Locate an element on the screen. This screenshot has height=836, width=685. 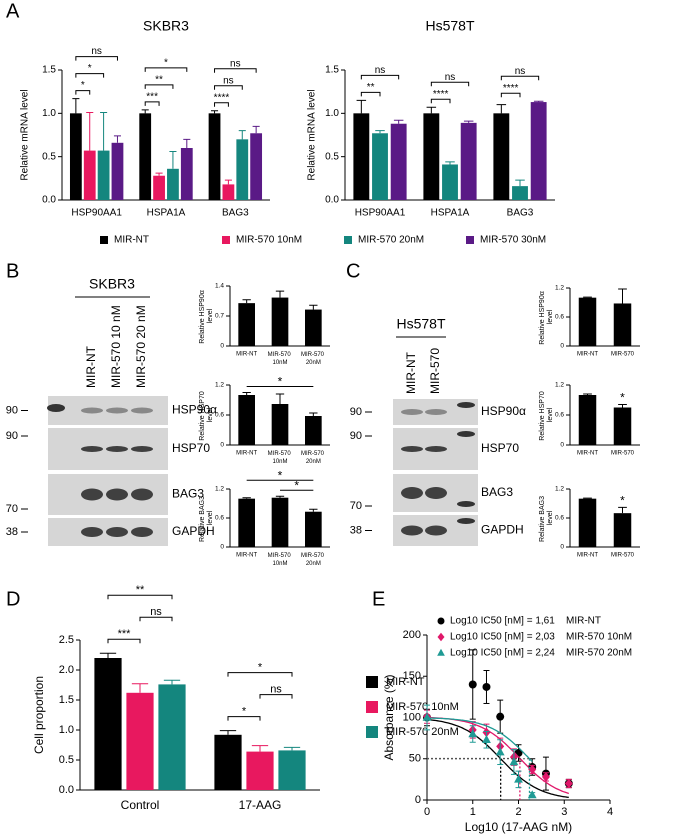
x-tick-label: MIR-570 10nM is located at coordinates (280, 359).